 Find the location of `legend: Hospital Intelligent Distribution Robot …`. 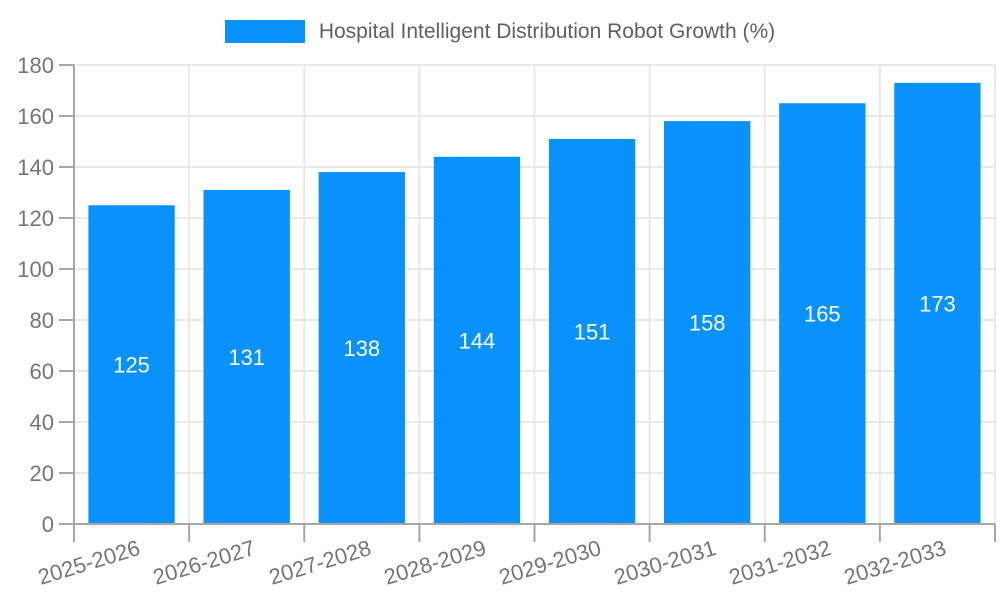

legend: Hospital Intelligent Distribution Robot … is located at coordinates (500, 31).